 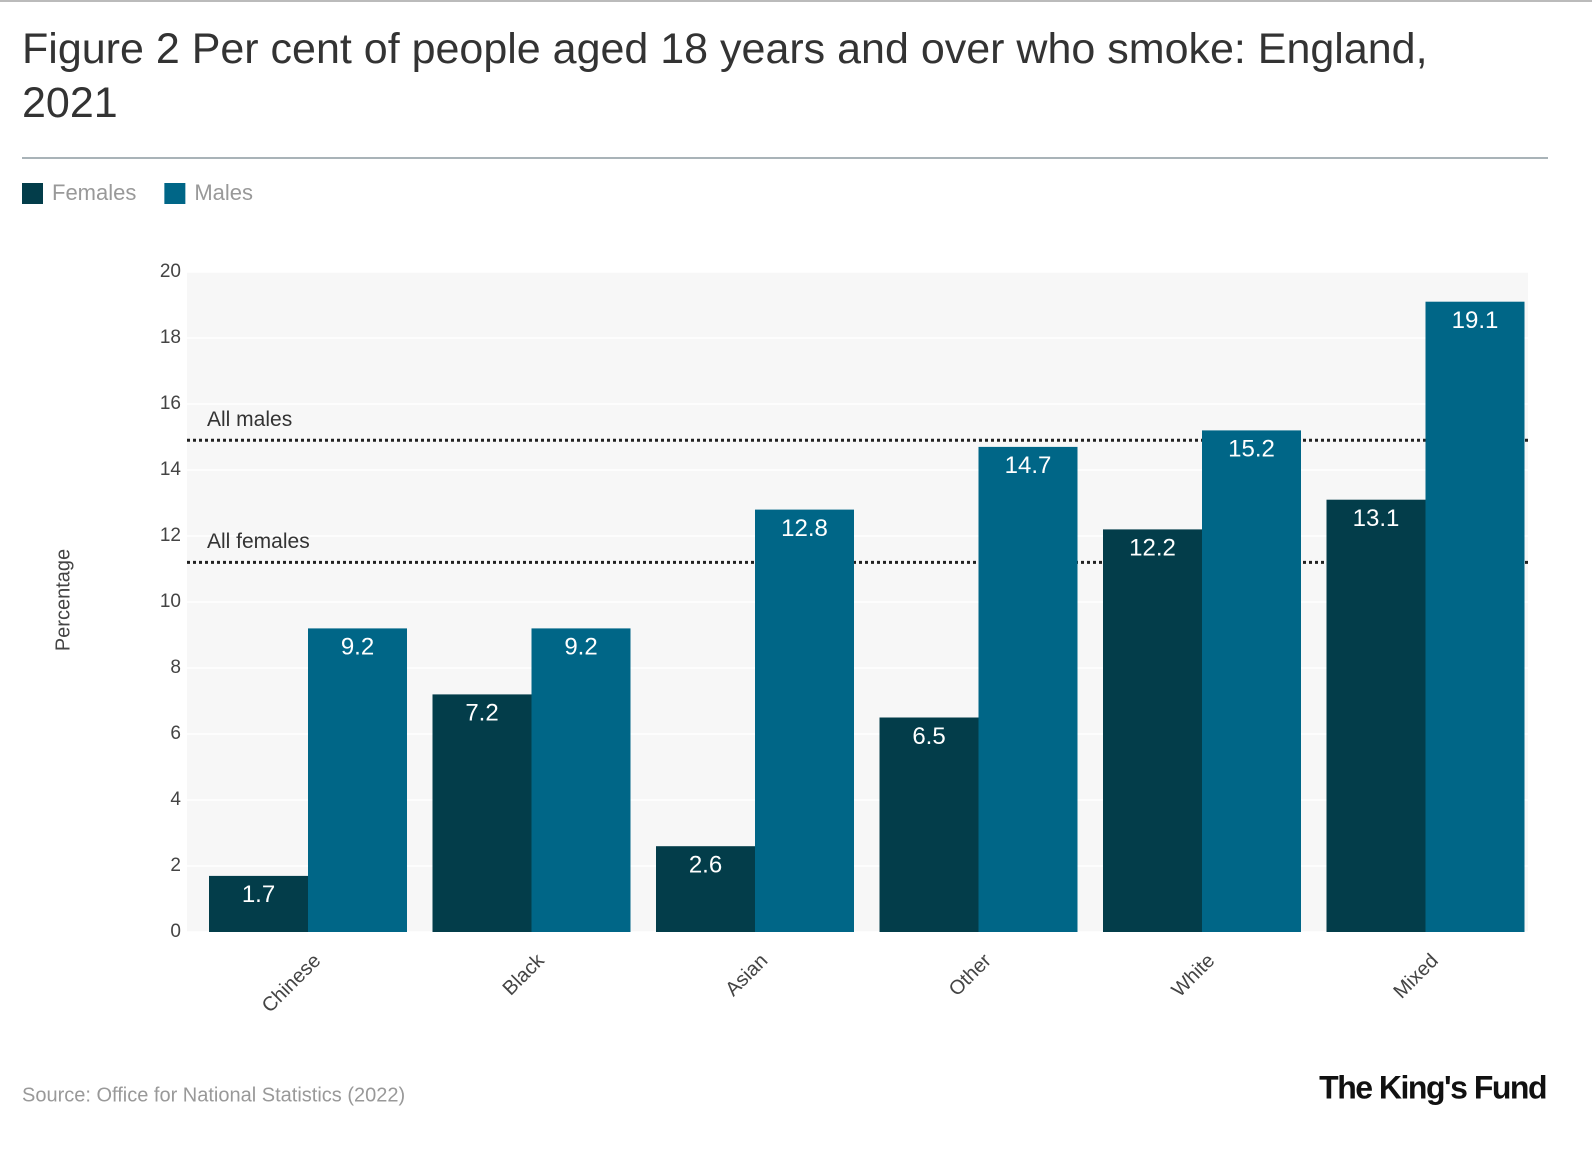 What do you see at coordinates (223, 192) in the screenshot?
I see `legend-label: Males` at bounding box center [223, 192].